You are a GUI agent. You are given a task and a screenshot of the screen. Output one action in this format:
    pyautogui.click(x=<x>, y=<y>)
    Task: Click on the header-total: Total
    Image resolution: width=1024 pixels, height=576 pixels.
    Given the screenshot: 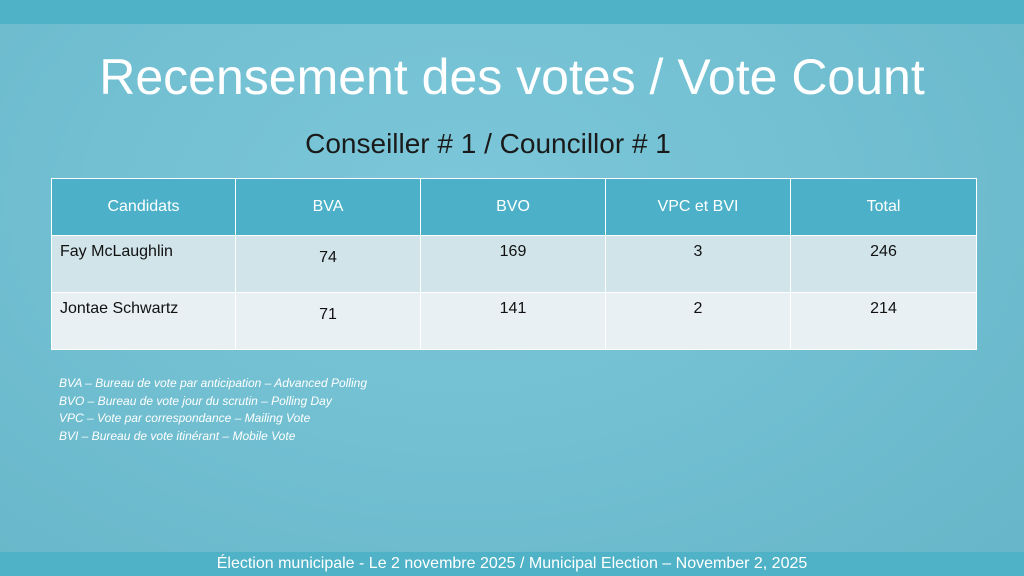 What is the action you would take?
    pyautogui.click(x=883, y=207)
    